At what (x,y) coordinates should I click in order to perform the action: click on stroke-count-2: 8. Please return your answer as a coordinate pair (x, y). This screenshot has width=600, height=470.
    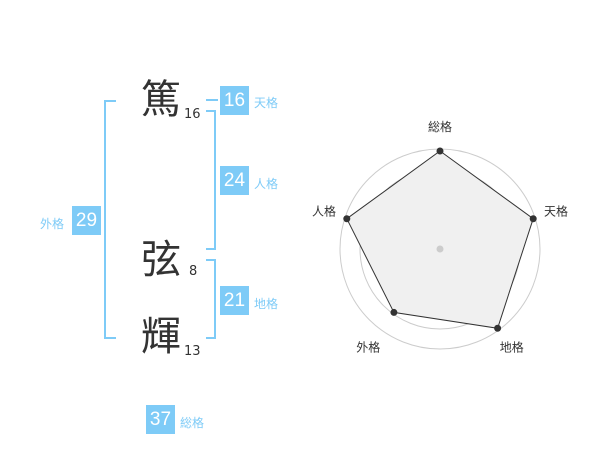
    Looking at the image, I should click on (193, 271).